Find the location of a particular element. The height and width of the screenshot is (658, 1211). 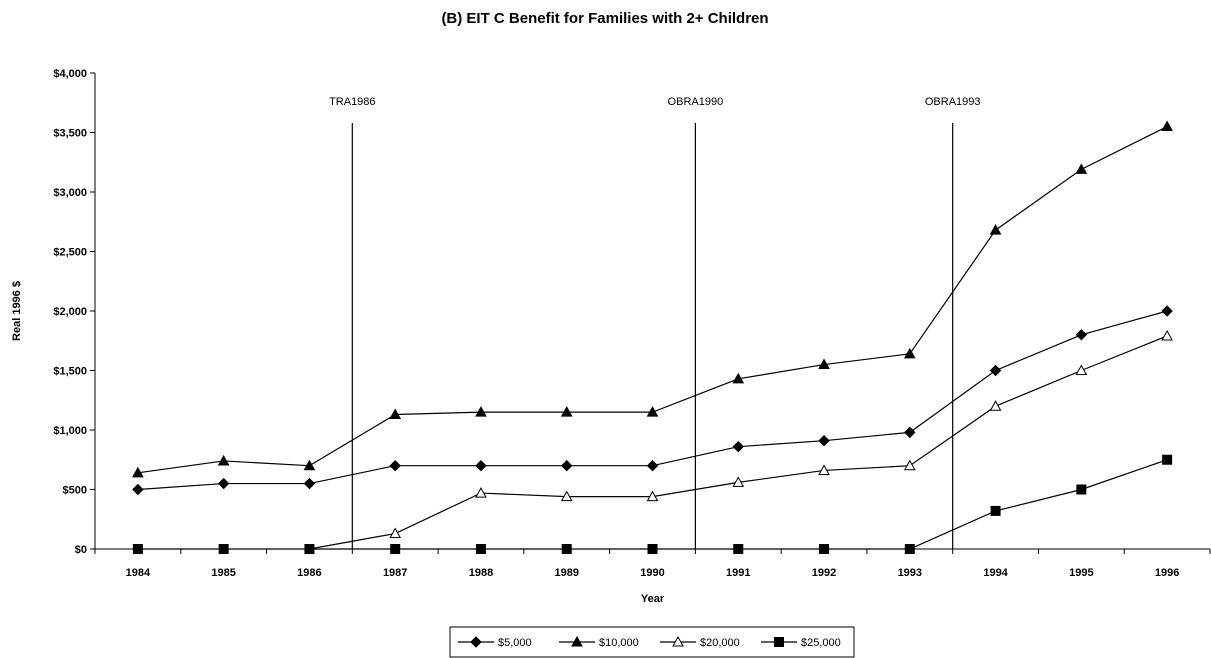

x-tick-label: 1995 is located at coordinates (1081, 573).